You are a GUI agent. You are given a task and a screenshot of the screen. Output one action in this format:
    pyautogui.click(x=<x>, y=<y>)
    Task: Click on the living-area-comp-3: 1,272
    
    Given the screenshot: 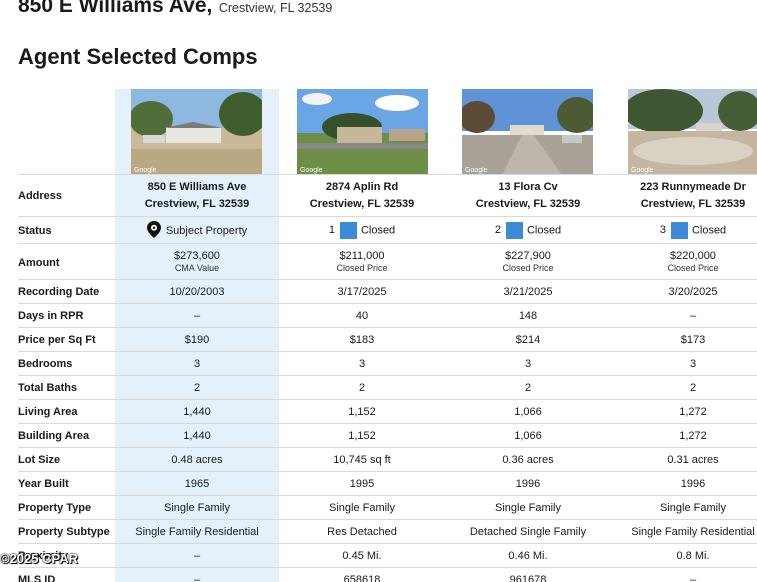 What is the action you would take?
    pyautogui.click(x=693, y=412)
    